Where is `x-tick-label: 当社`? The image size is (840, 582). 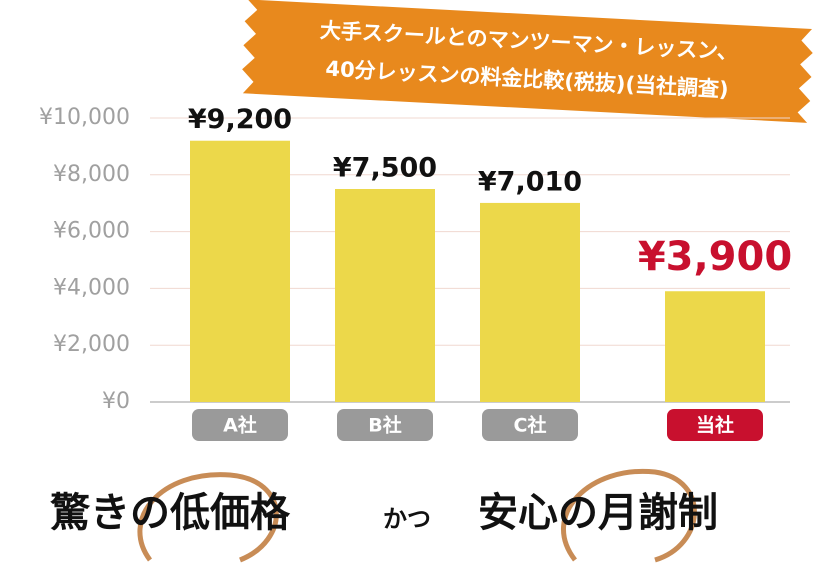 x-tick-label: 当社 is located at coordinates (715, 425).